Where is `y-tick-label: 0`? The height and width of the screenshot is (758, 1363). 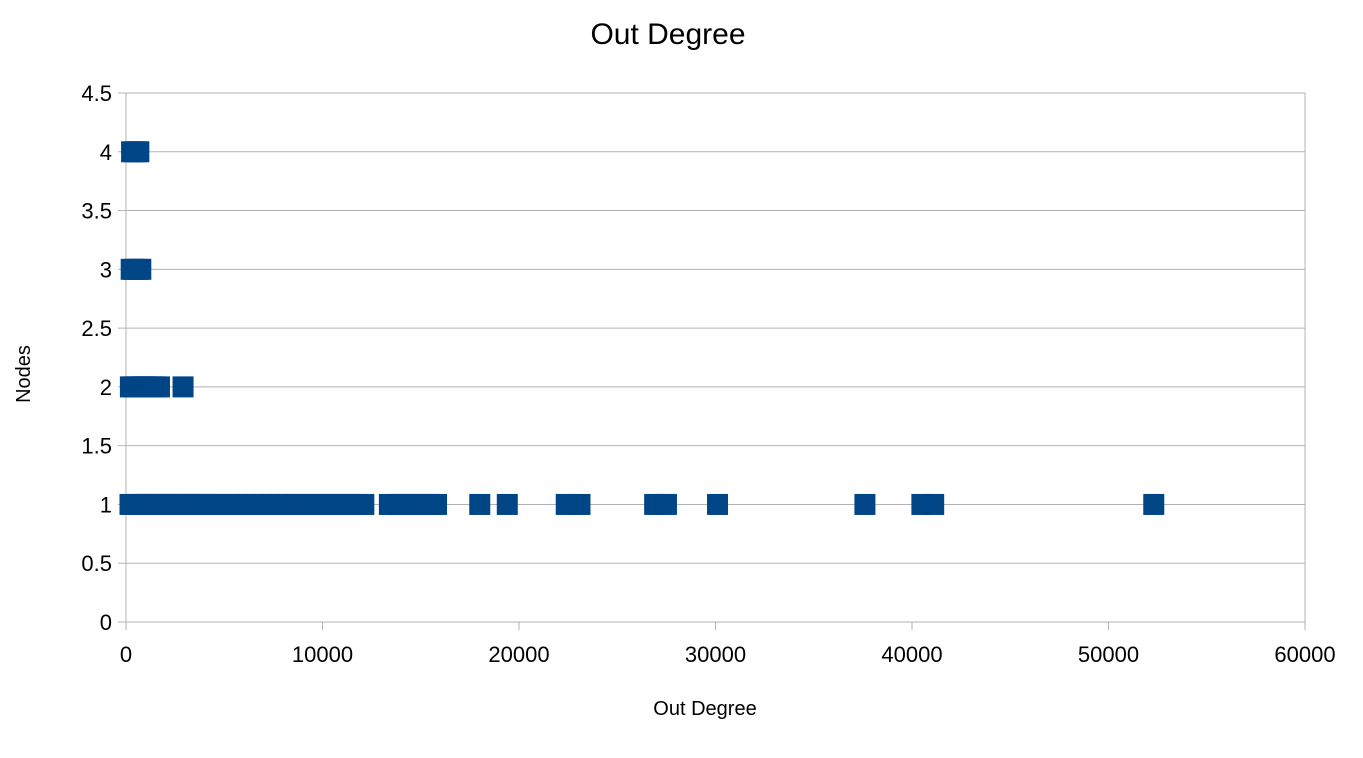
y-tick-label: 0 is located at coordinates (106, 622).